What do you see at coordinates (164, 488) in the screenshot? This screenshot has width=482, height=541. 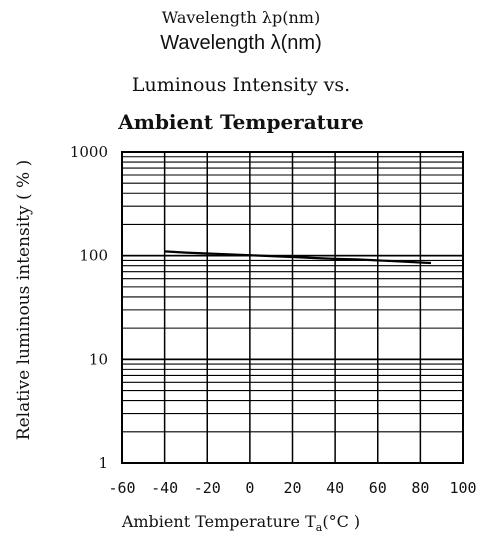 I see `x-tick-label: -40` at bounding box center [164, 488].